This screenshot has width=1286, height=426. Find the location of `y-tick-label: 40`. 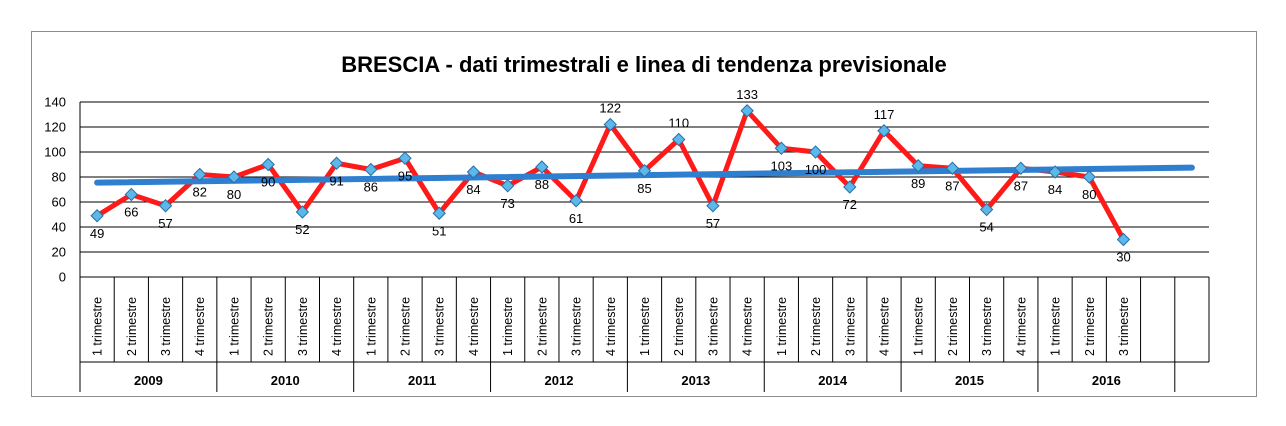

y-tick-label: 40 is located at coordinates (59, 227).